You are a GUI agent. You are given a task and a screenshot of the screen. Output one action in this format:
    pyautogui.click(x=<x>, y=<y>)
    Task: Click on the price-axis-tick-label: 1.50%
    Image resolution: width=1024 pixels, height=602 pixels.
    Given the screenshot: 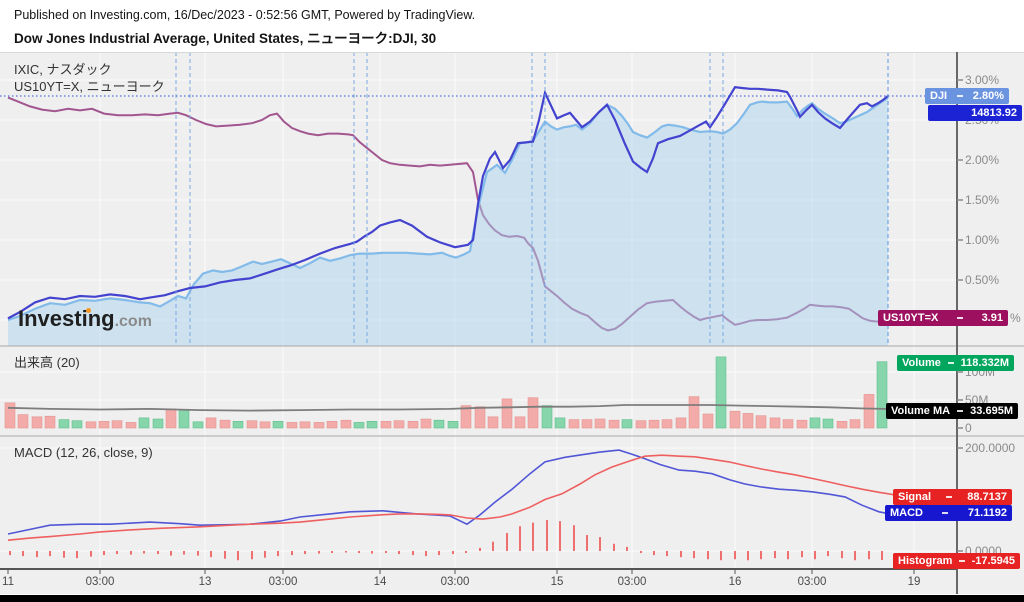 What is the action you would take?
    pyautogui.click(x=982, y=200)
    